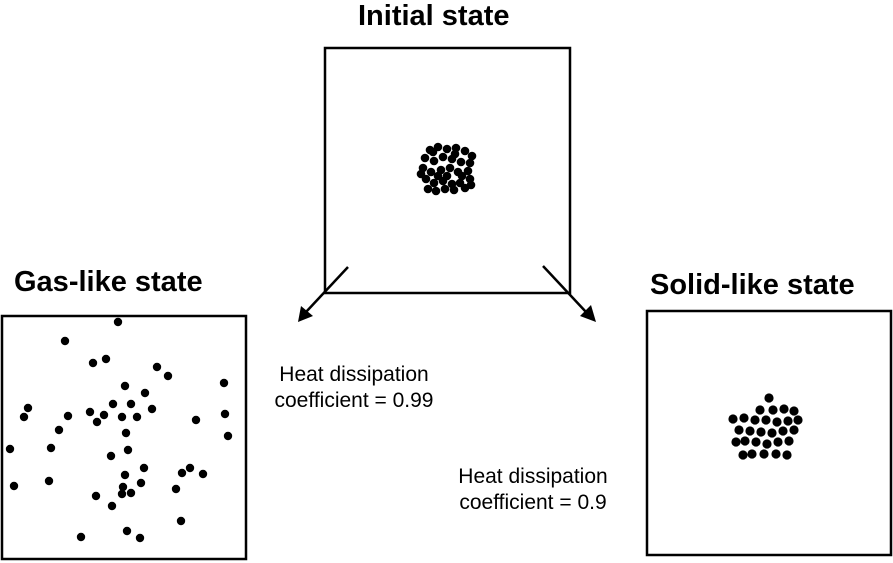 This screenshot has height=563, width=893. What do you see at coordinates (533, 476) in the screenshot?
I see `solid-caption-line1: Heat dissipation` at bounding box center [533, 476].